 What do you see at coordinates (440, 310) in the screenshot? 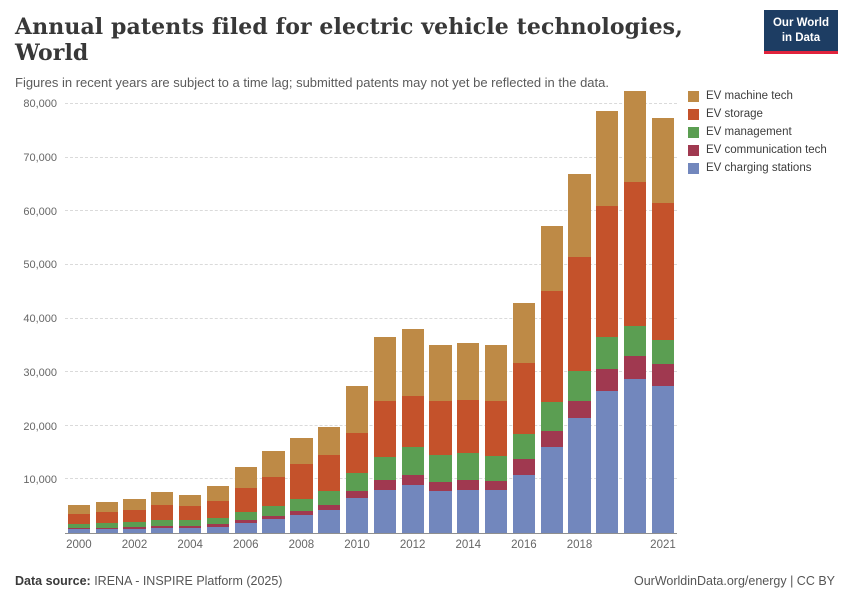
I see `bar-2013` at bounding box center [440, 310].